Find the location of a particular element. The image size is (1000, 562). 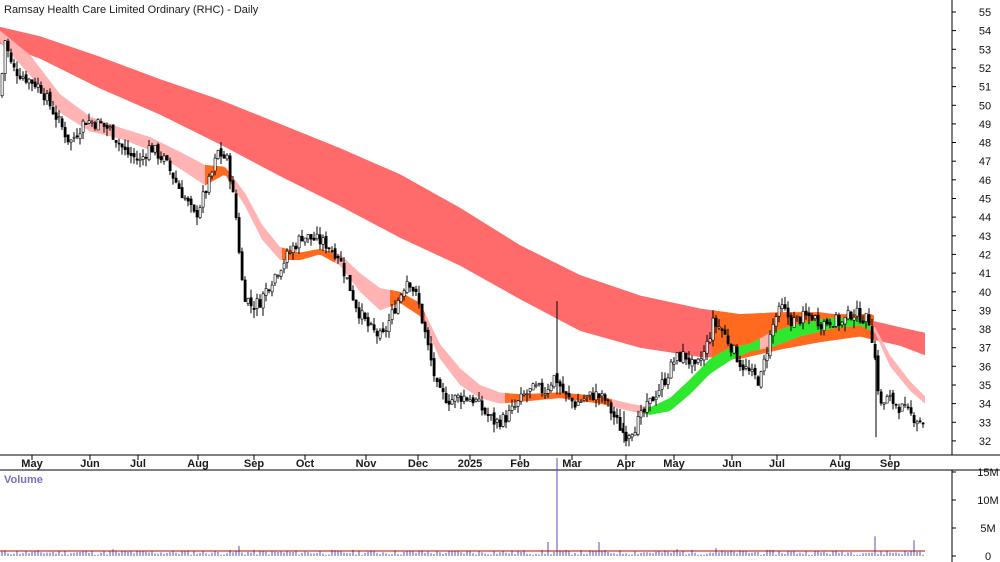

volume-tick-label: 0 is located at coordinates (988, 556).